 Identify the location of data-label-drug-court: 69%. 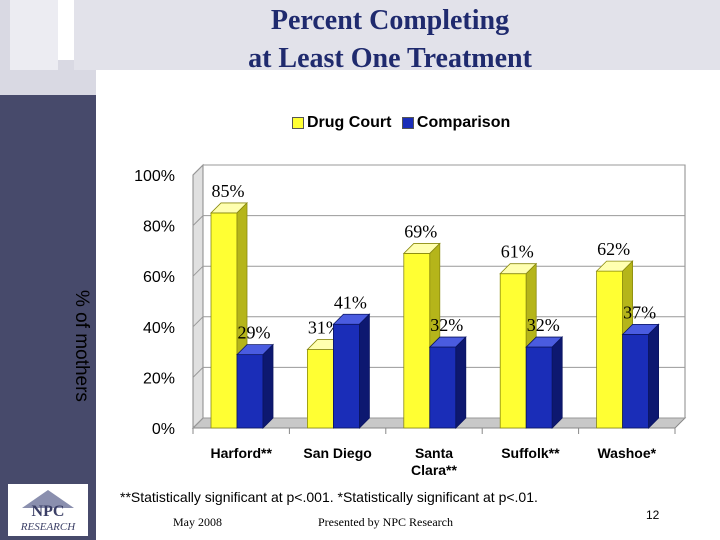
(420, 231).